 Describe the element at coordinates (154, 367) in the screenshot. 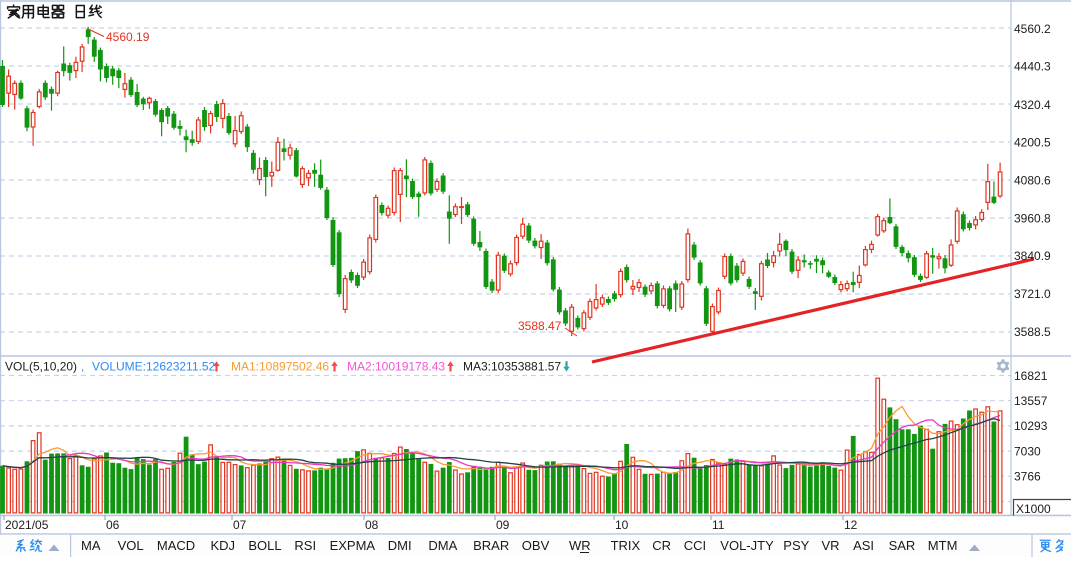

I see `svg-text: VOLUME:12623211.52` at that location.